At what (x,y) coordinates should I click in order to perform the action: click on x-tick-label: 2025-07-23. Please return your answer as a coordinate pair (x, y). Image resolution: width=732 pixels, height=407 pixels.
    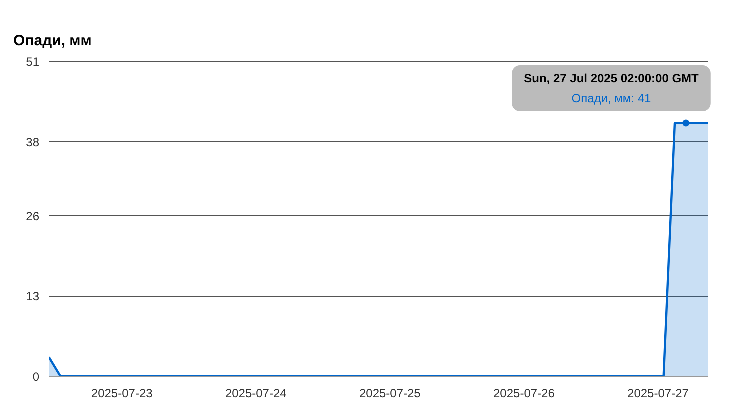
    Looking at the image, I should click on (122, 393).